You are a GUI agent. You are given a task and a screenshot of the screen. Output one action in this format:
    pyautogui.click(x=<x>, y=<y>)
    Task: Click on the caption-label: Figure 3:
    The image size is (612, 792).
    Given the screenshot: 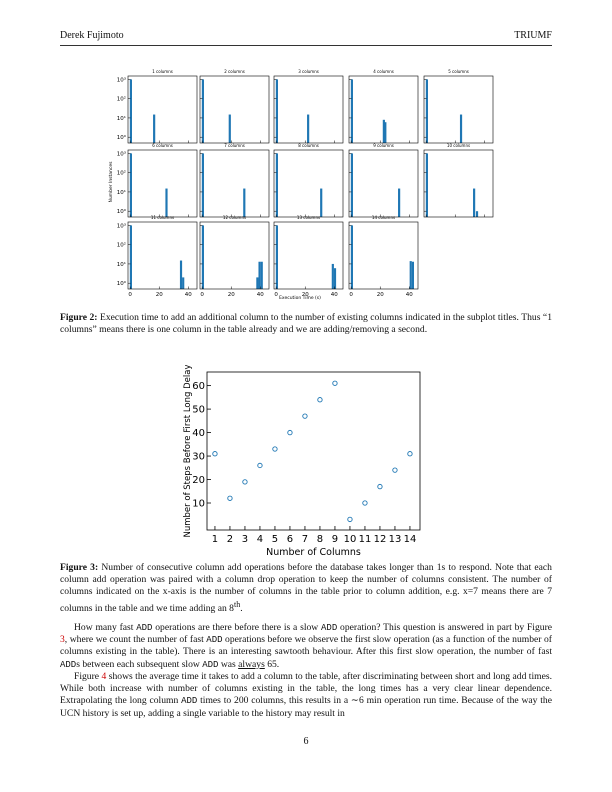 What is the action you would take?
    pyautogui.click(x=79, y=567)
    